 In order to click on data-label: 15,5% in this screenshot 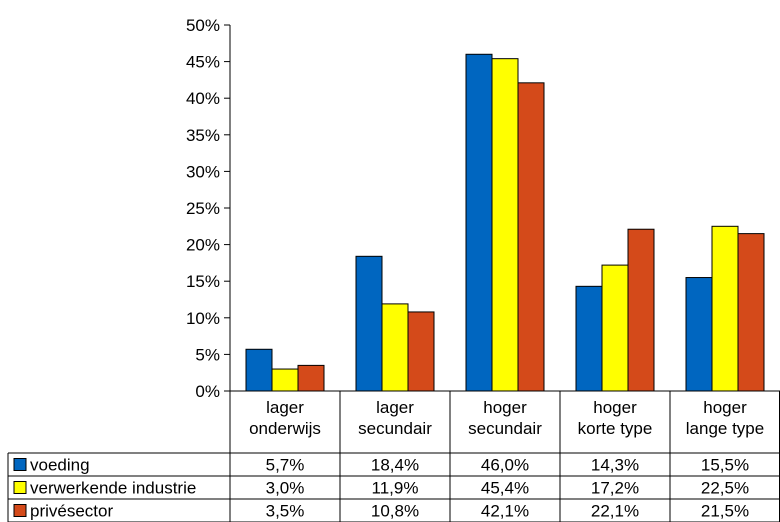, I will do `click(725, 465)`.